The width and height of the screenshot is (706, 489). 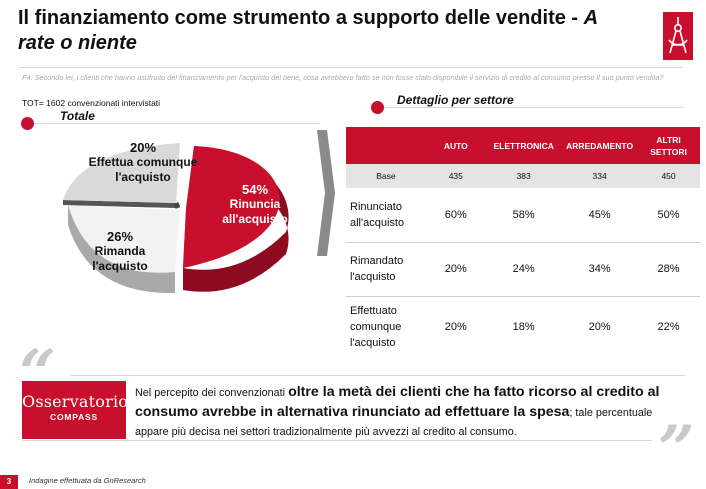 What do you see at coordinates (386, 326) in the screenshot?
I see `row-label-effettuato: Effettuato comunque l'acquisto` at bounding box center [386, 326].